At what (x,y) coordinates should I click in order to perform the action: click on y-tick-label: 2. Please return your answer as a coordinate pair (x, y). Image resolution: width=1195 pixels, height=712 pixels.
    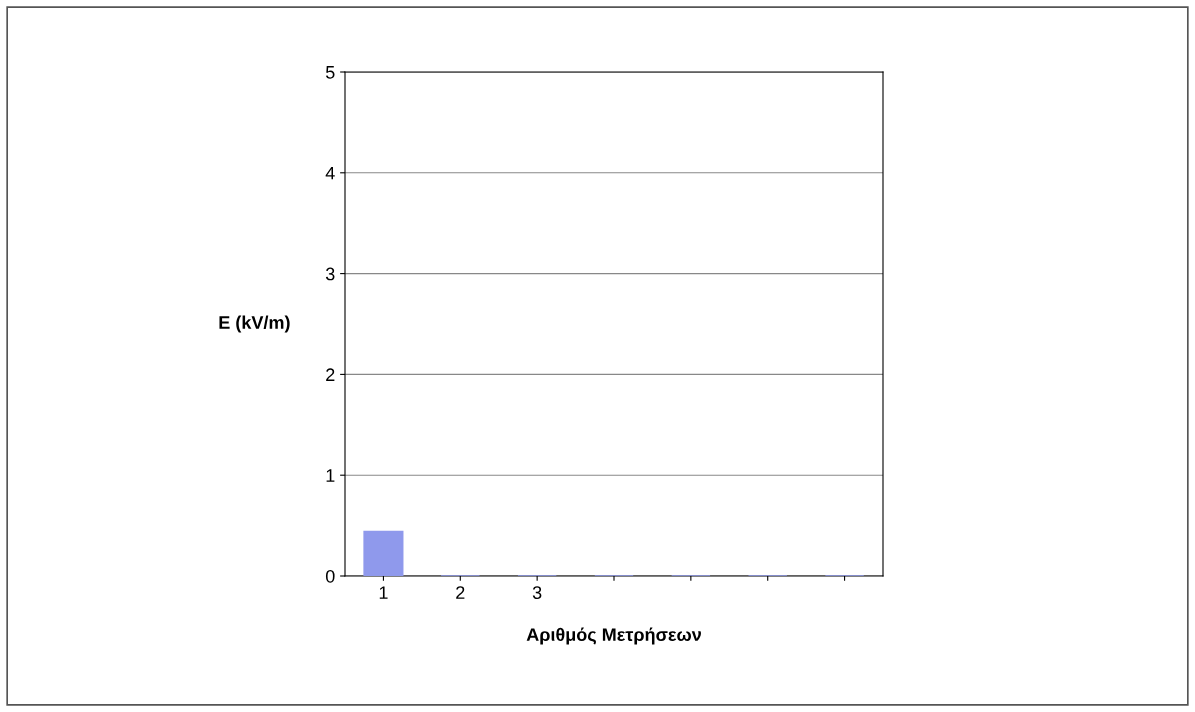
    Looking at the image, I should click on (330, 374).